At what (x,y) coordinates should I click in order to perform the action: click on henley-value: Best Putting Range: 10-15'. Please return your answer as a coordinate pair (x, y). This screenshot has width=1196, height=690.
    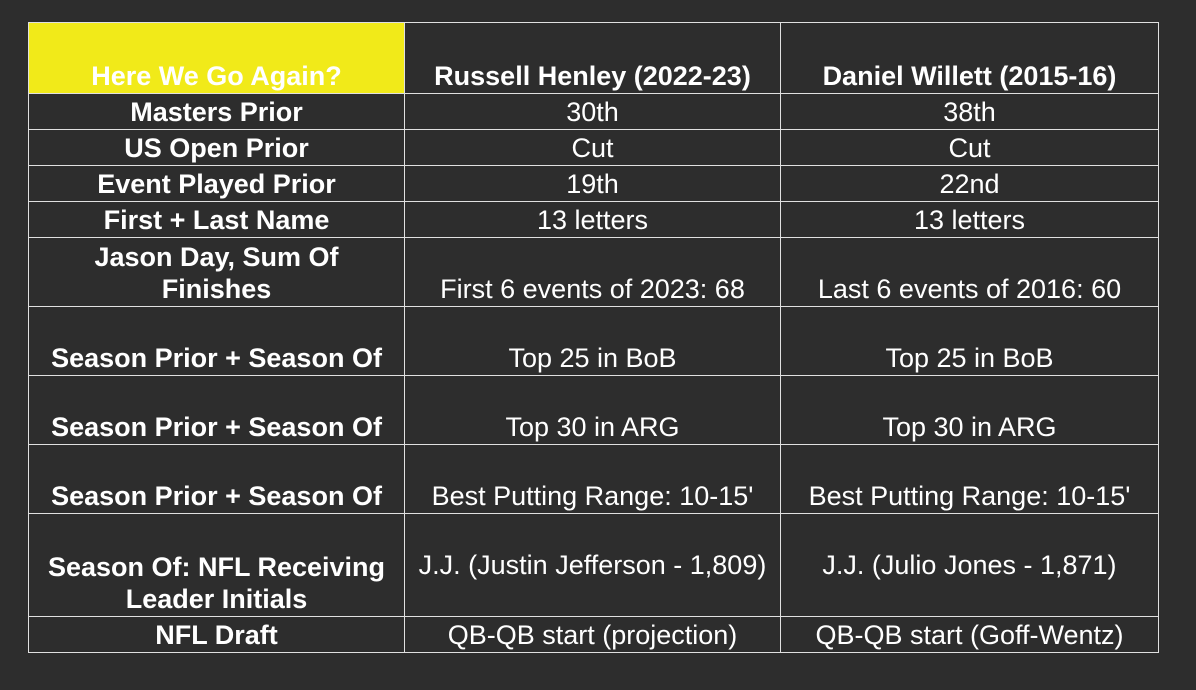
    Looking at the image, I should click on (592, 479).